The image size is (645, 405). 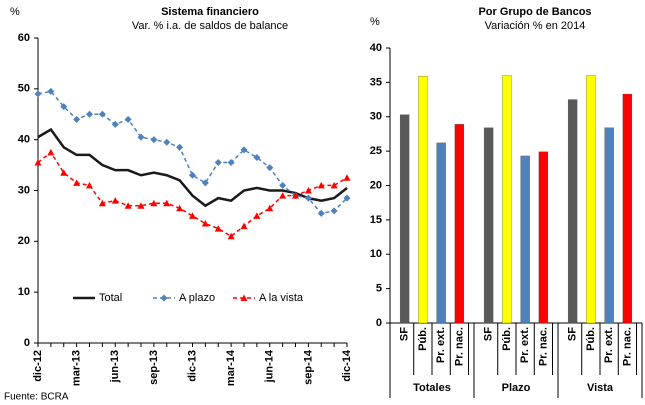 I want to click on x-tick-label: dic-12, so click(x=38, y=366).